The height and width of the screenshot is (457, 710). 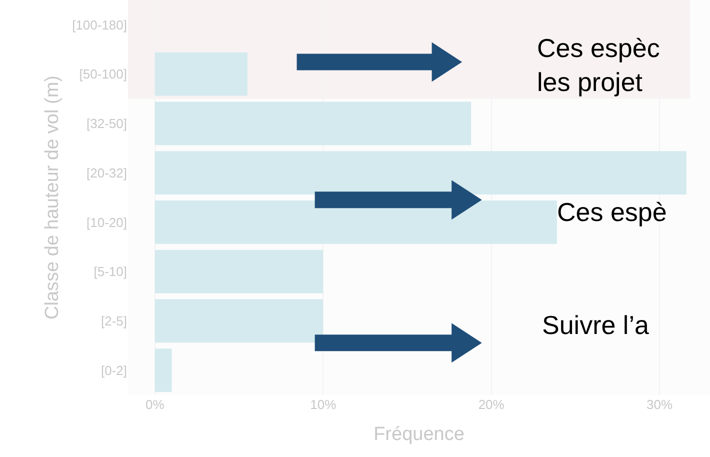 I want to click on annotation: Ces espè, so click(x=612, y=212).